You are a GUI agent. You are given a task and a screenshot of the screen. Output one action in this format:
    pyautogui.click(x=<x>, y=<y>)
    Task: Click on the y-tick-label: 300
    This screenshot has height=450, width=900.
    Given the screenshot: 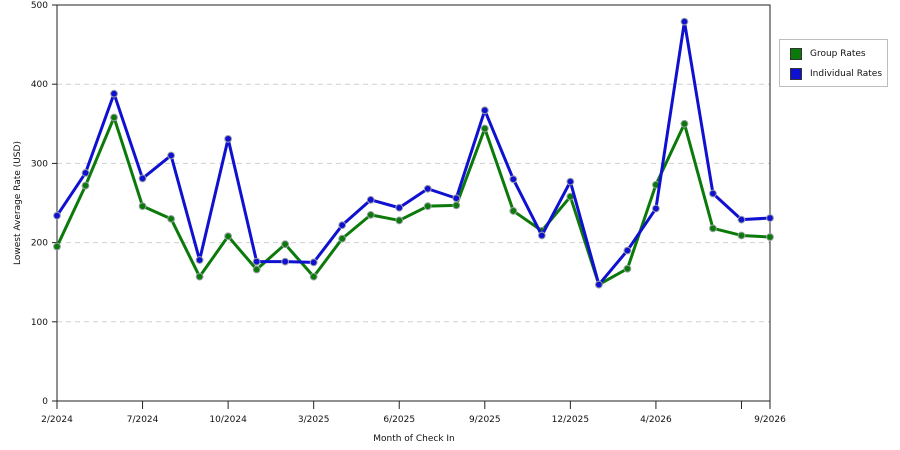 What is the action you would take?
    pyautogui.click(x=39, y=164)
    